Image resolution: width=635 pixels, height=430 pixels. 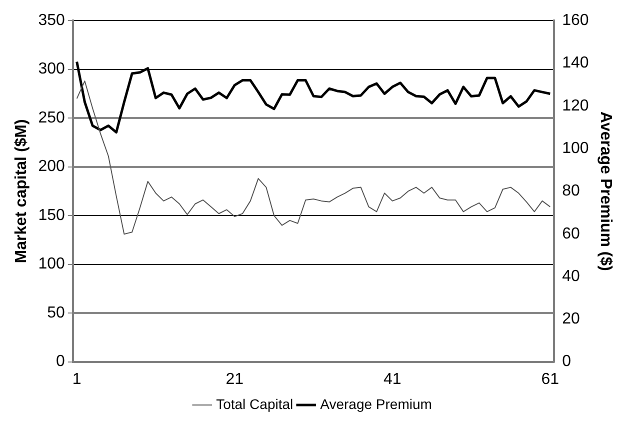 What do you see at coordinates (571, 276) in the screenshot?
I see `y2-tick-label: 40` at bounding box center [571, 276].